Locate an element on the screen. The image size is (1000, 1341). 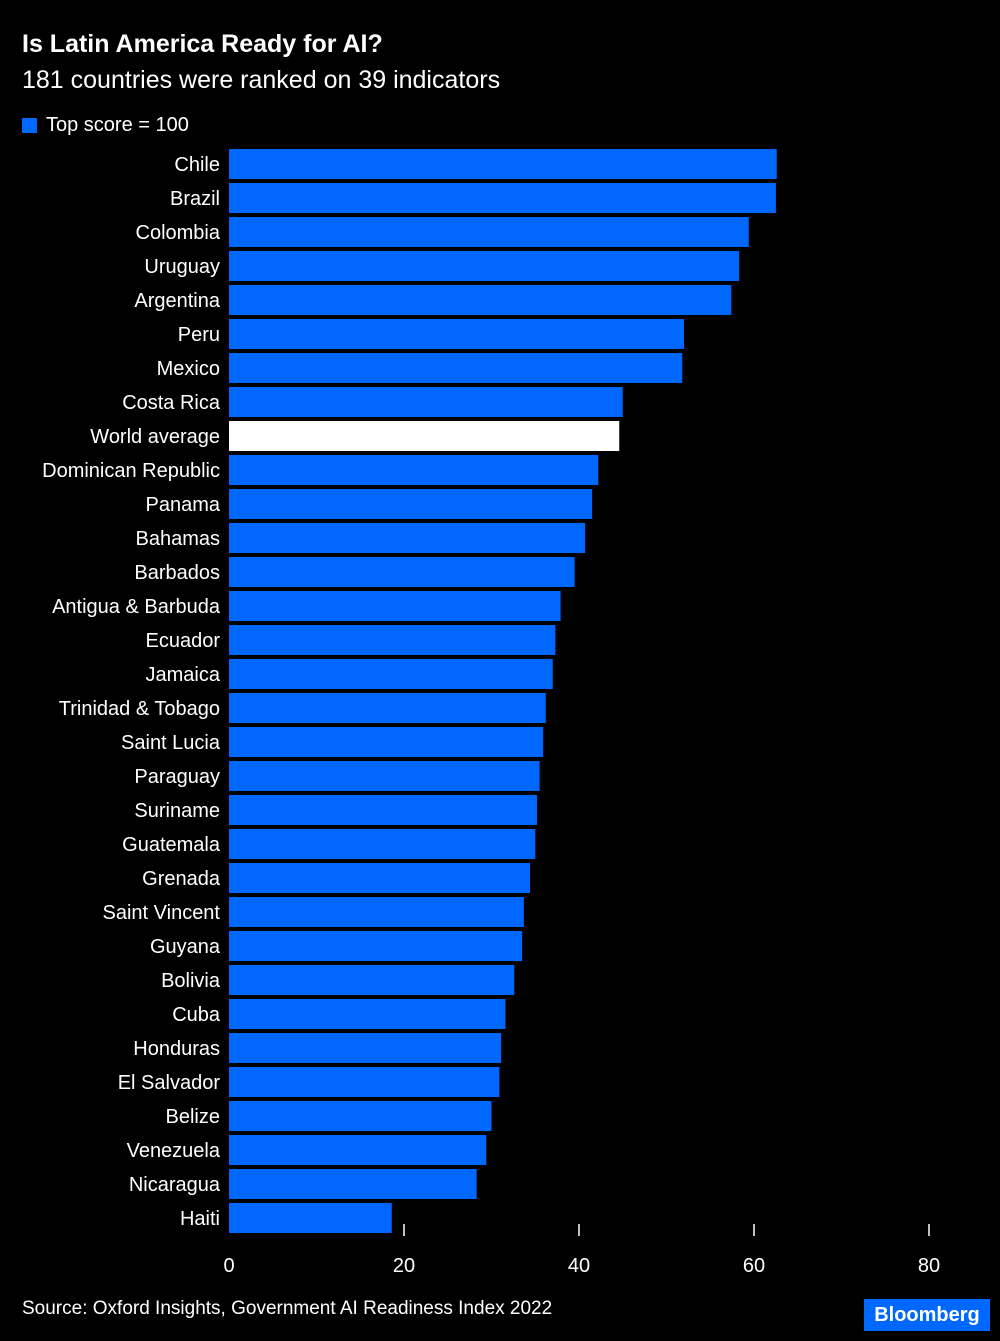
category-label: Saint Vincent is located at coordinates (162, 913).